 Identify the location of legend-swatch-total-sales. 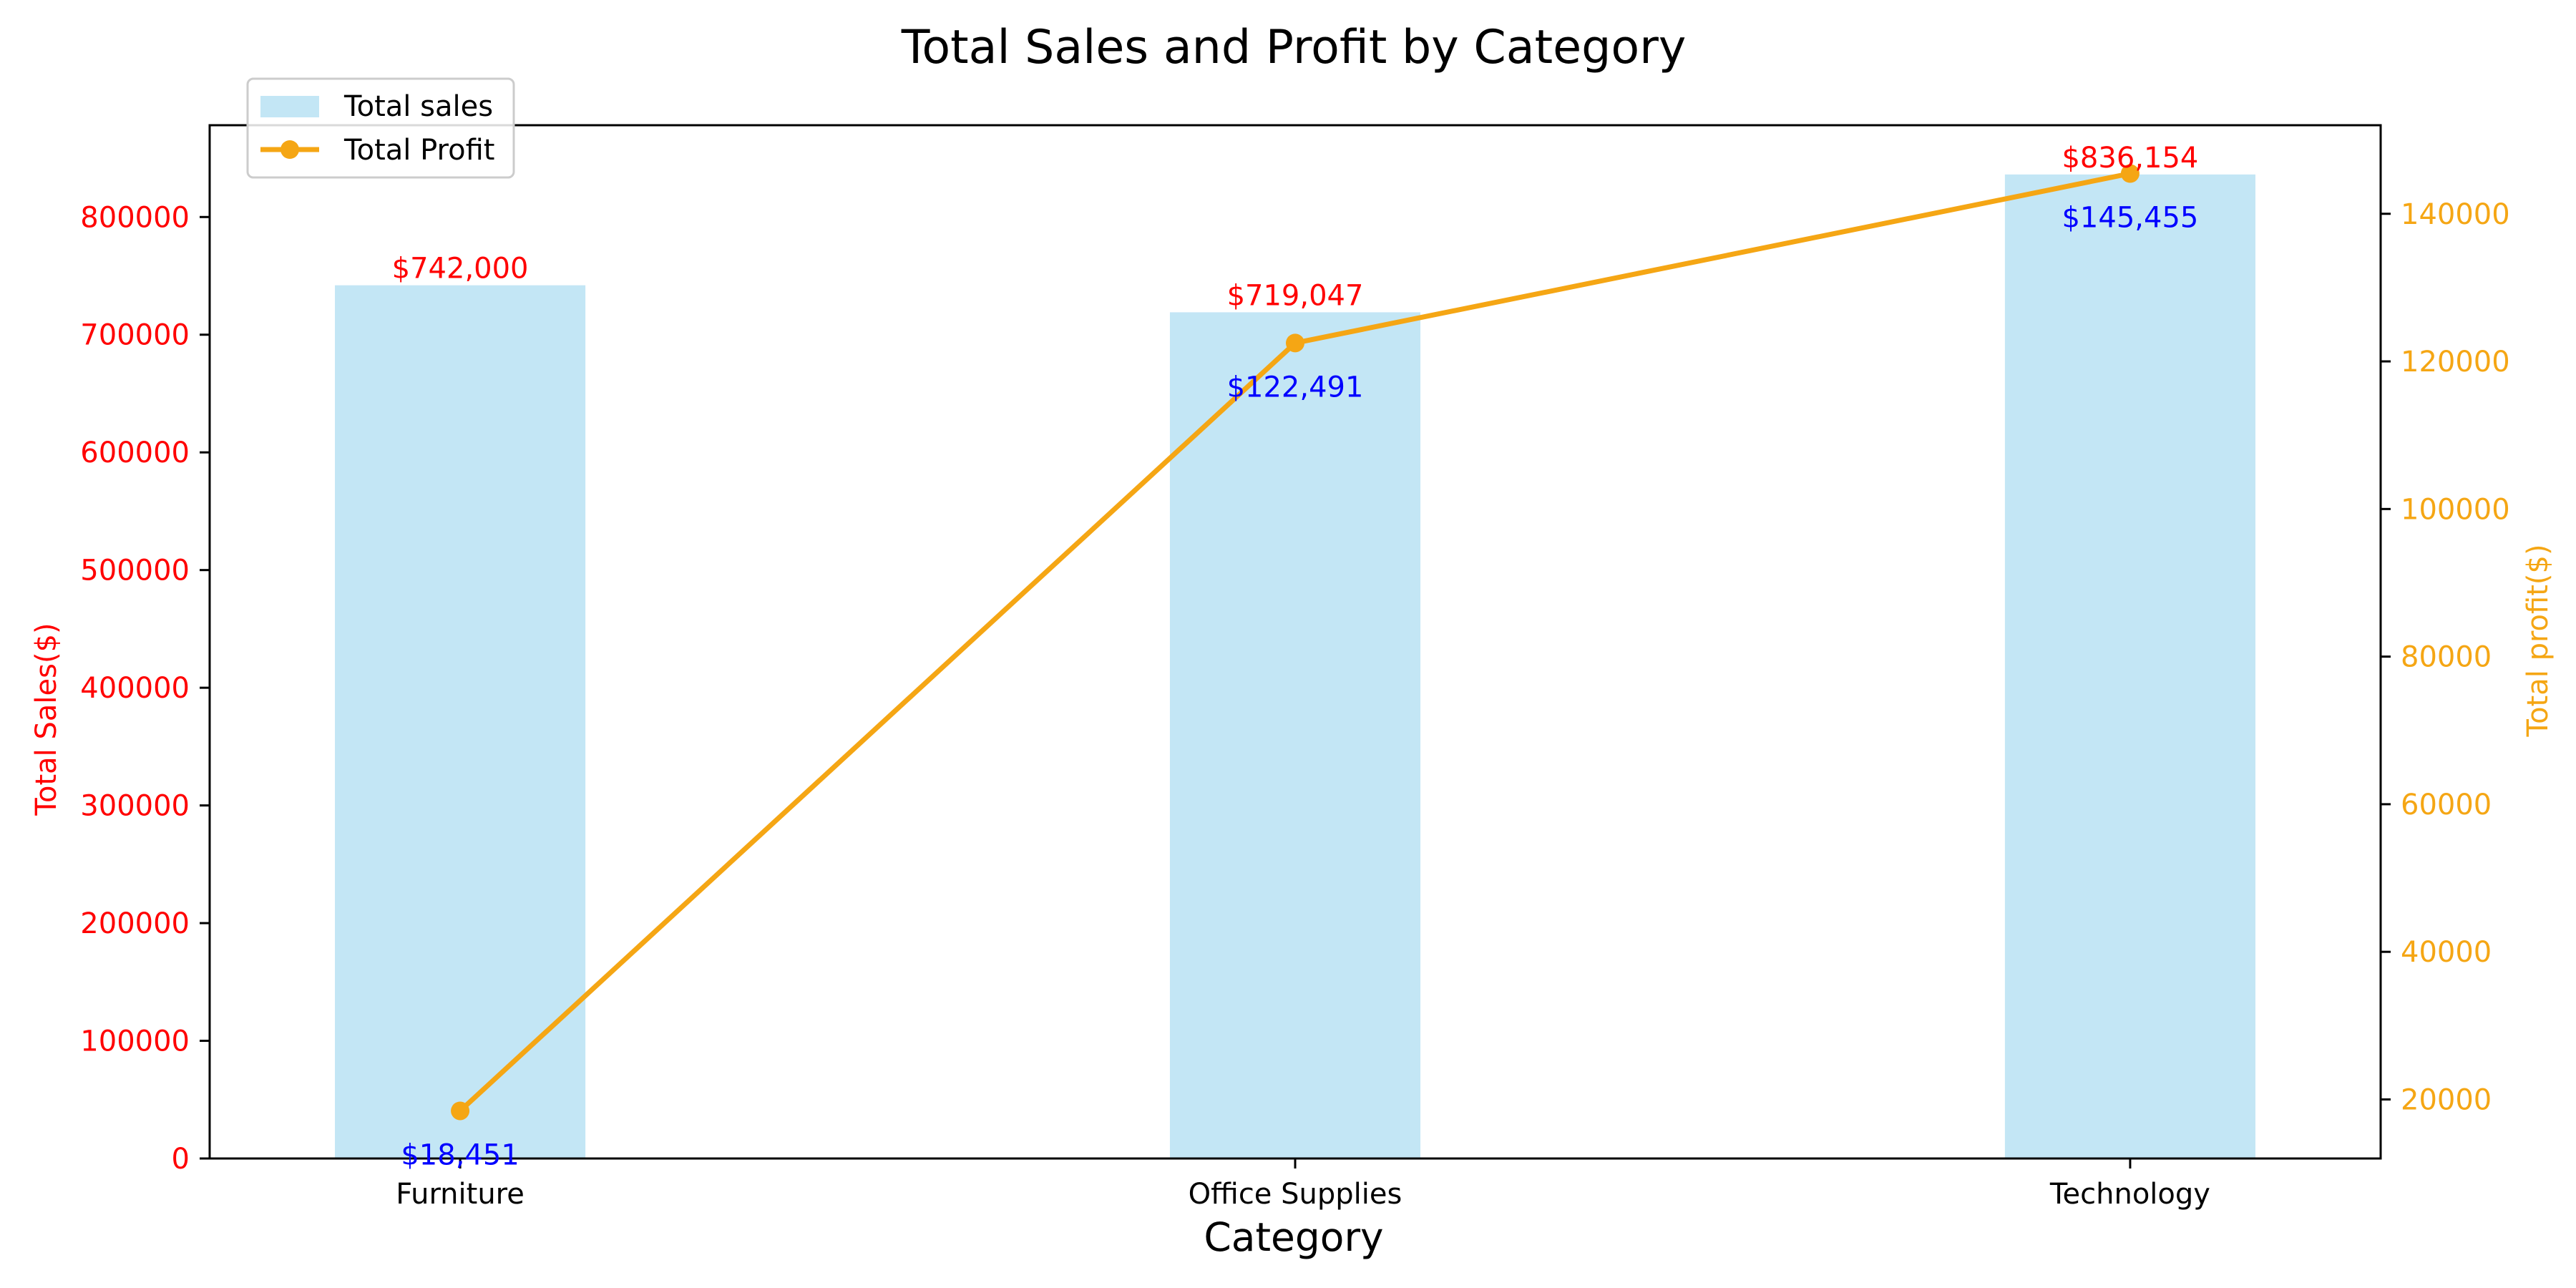
(289, 106).